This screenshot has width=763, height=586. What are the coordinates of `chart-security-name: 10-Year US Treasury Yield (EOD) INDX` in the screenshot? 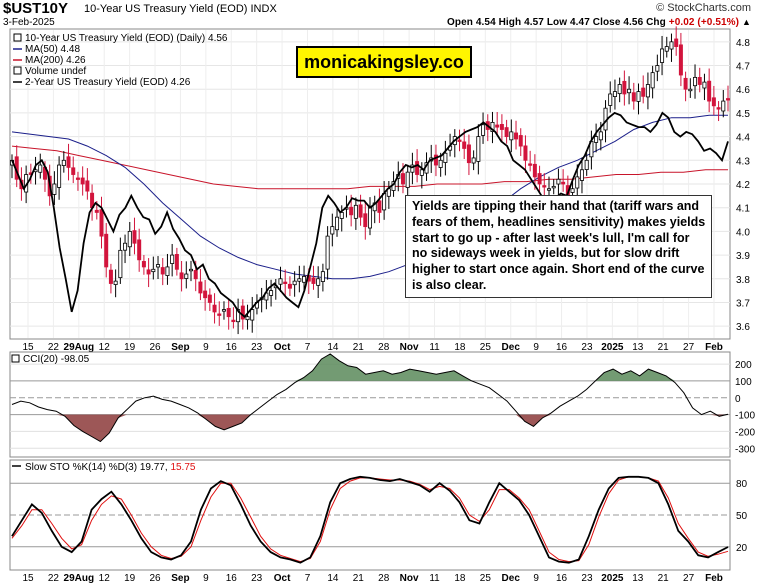 It's located at (180, 9).